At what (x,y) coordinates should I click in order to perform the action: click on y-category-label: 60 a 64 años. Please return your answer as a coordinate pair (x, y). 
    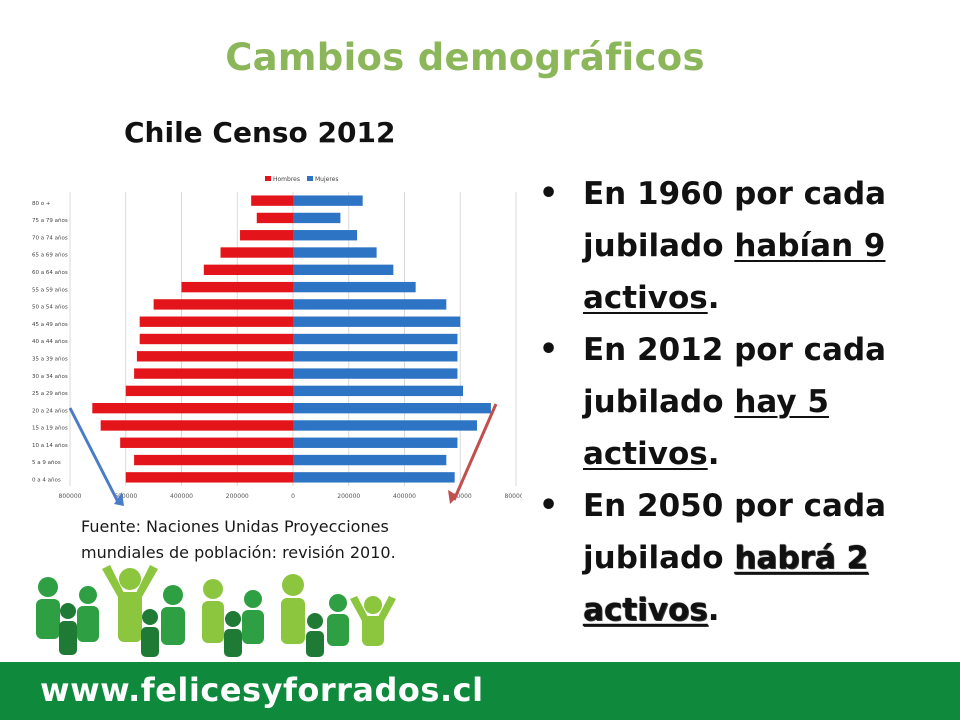
    Looking at the image, I should click on (50, 273).